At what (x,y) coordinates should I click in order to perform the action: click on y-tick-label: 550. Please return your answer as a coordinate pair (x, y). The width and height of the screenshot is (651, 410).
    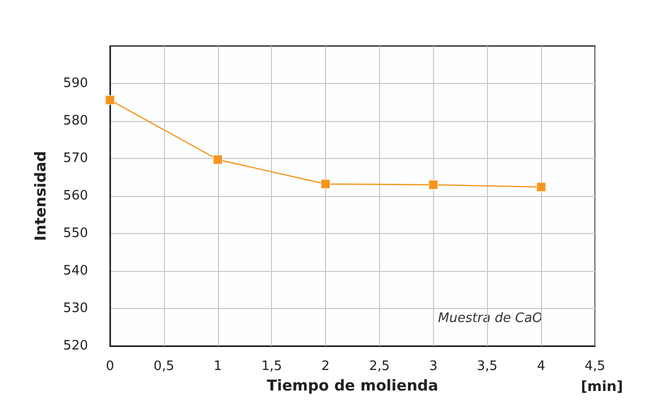
    Looking at the image, I should click on (75, 233).